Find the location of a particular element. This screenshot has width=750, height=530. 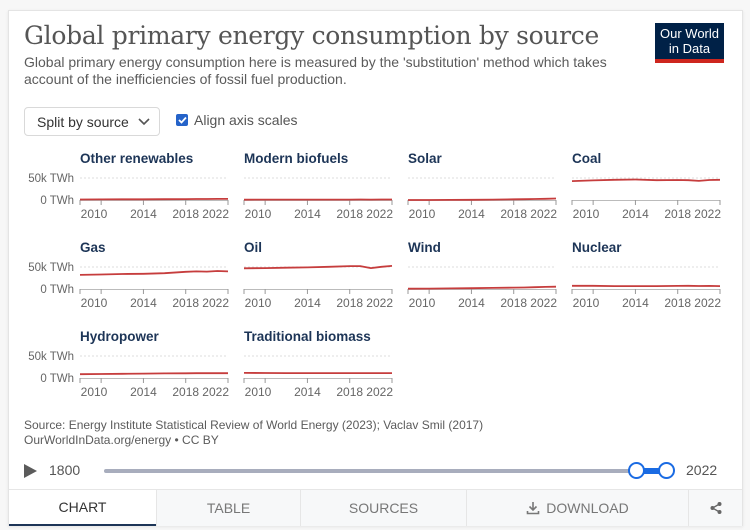

align-axis-scales-toggle: Align axis scales is located at coordinates (237, 120).